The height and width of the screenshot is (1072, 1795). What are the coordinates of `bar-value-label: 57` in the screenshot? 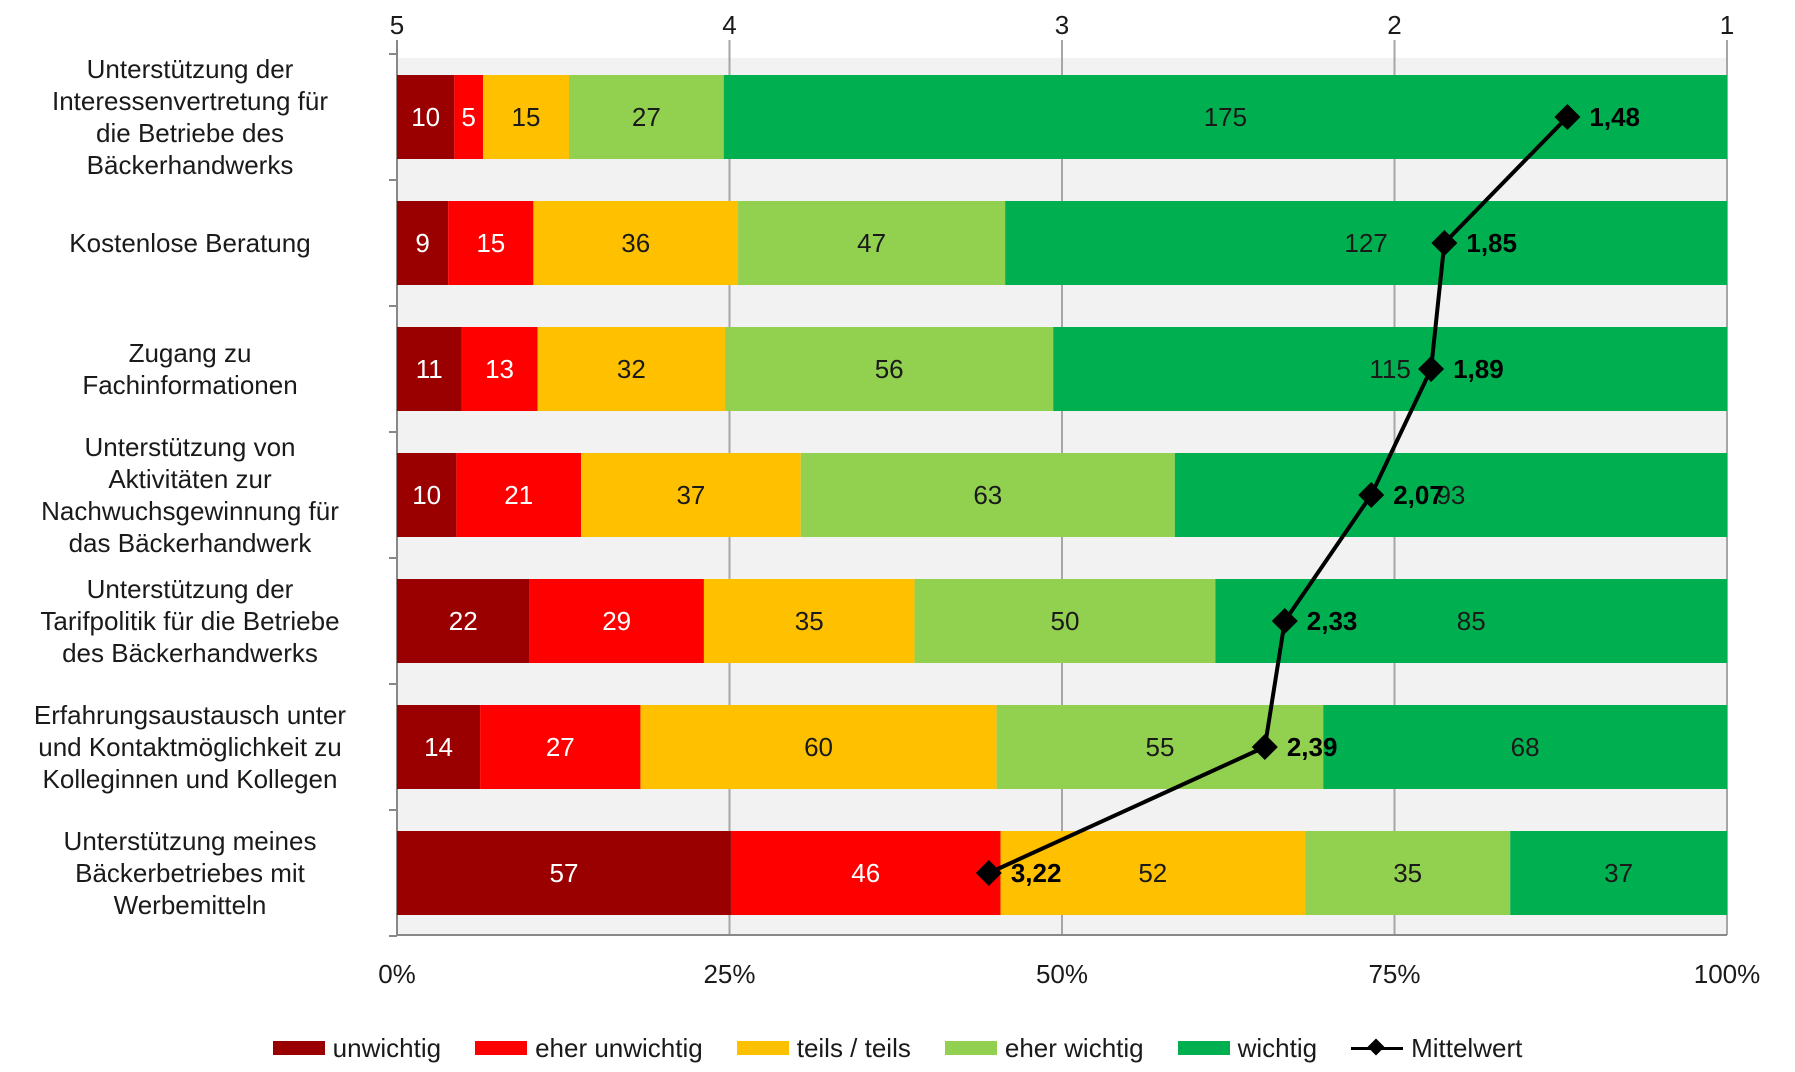 It's located at (564, 873).